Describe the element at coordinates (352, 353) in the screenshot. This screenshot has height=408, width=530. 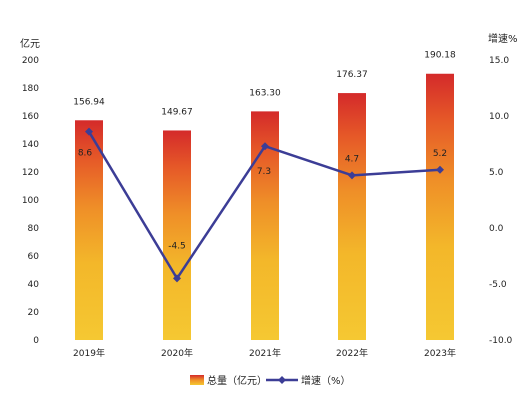
I see `x-tick-label: 2022年` at that location.